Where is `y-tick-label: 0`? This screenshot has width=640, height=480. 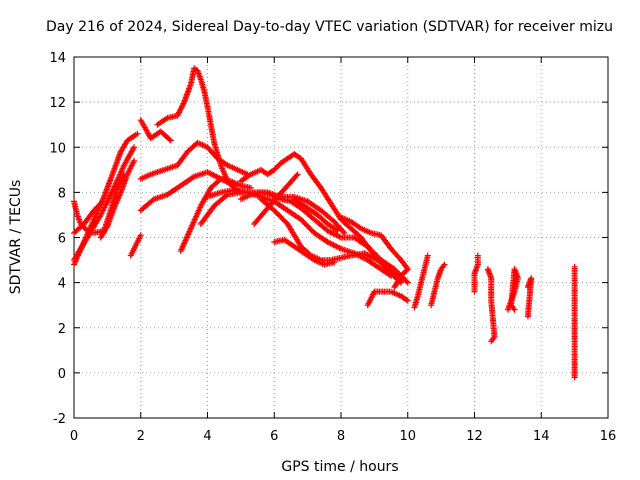
y-tick-label: 0 is located at coordinates (62, 374).